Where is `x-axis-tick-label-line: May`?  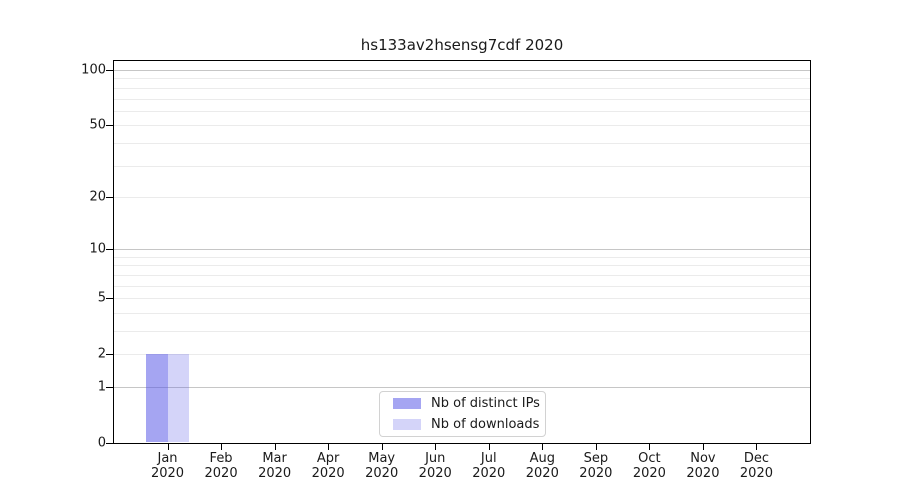
x-axis-tick-label-line: May is located at coordinates (382, 458).